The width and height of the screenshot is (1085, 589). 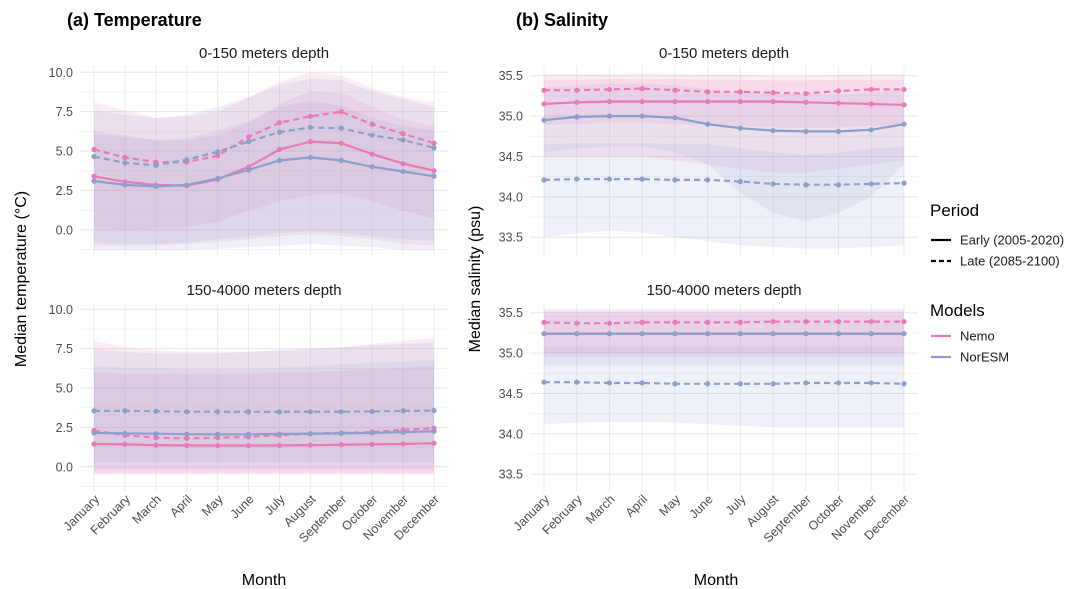 I want to click on legend-label: NorESM, so click(x=984, y=357).